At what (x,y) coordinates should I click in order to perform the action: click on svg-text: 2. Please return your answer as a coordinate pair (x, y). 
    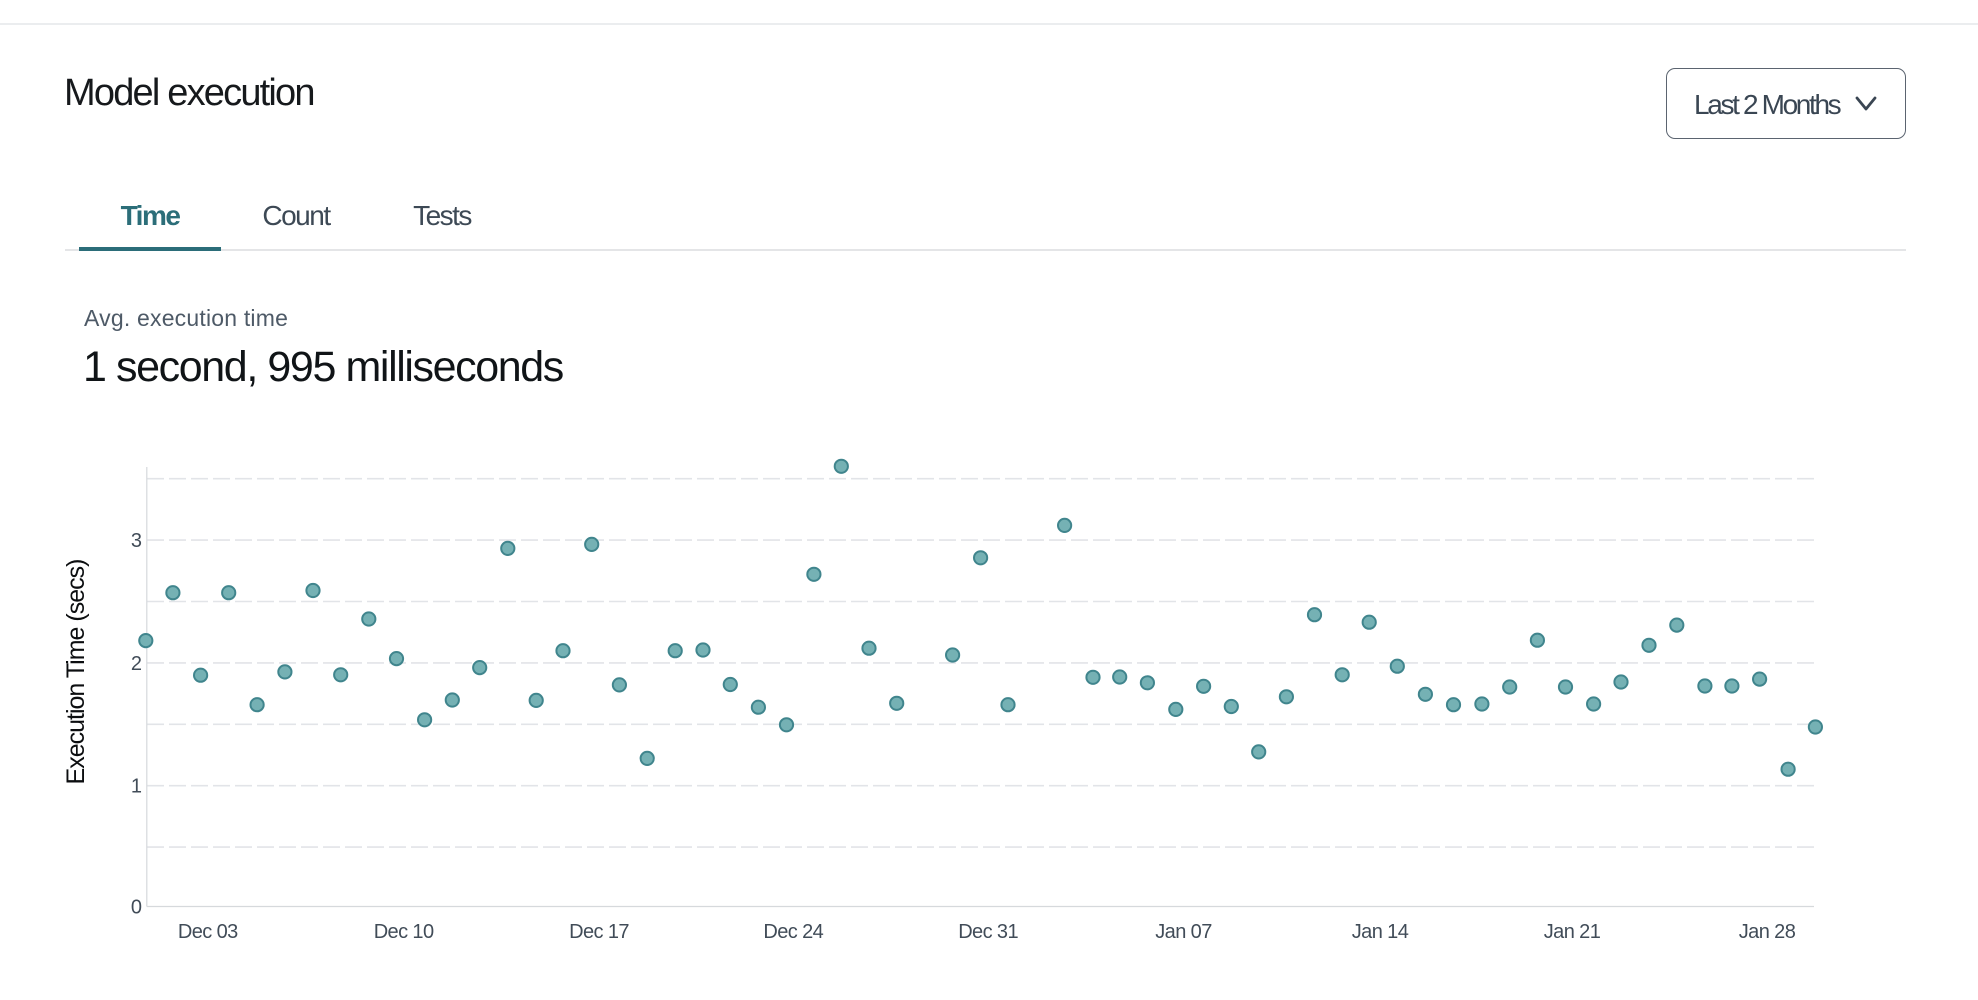
    Looking at the image, I should click on (136, 664).